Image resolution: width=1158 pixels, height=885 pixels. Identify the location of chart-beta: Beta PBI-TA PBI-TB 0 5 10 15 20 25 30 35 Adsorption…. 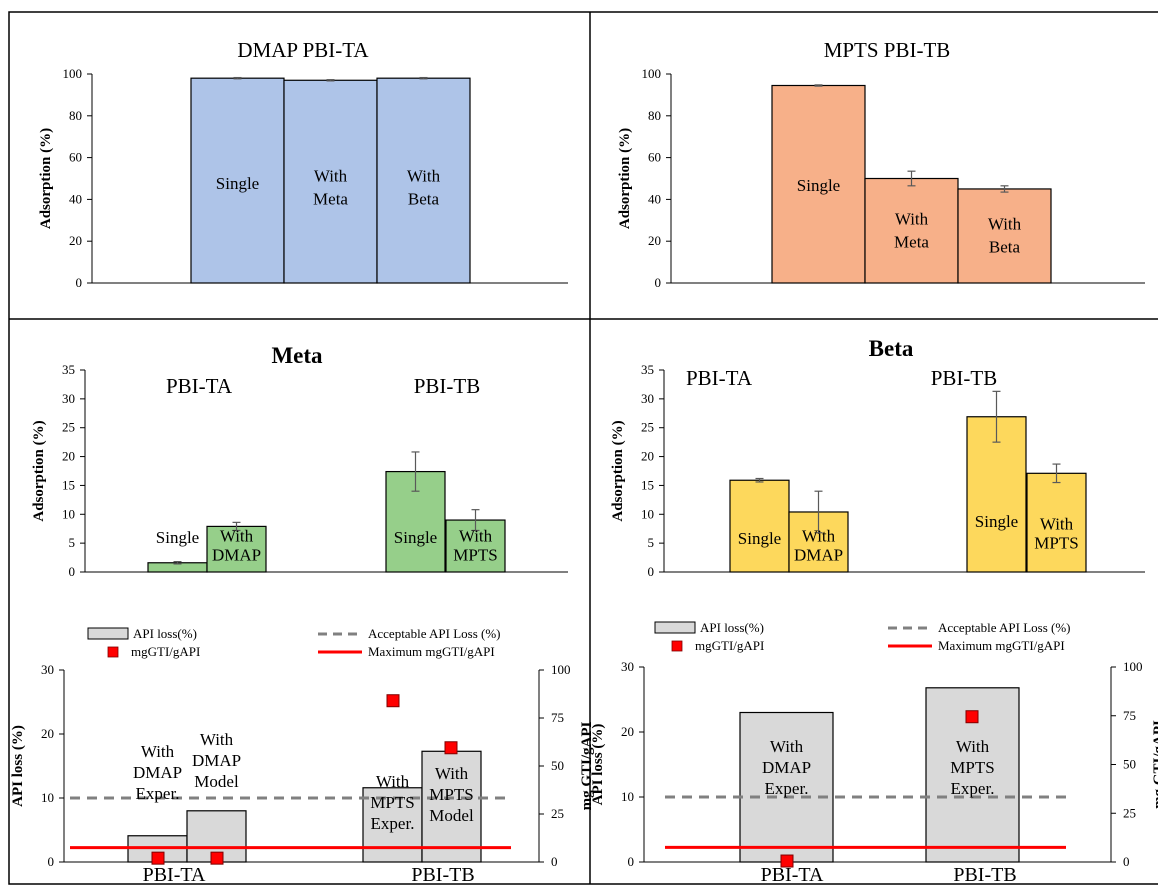
(877, 457).